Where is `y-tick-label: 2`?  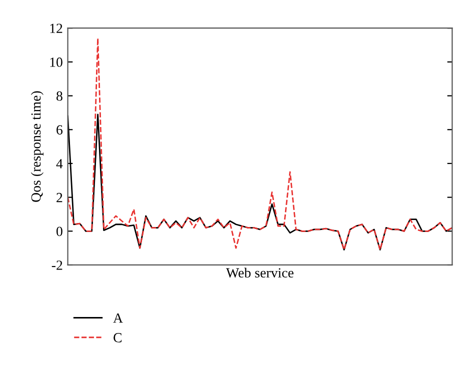 y-tick-label: 2 is located at coordinates (59, 197).